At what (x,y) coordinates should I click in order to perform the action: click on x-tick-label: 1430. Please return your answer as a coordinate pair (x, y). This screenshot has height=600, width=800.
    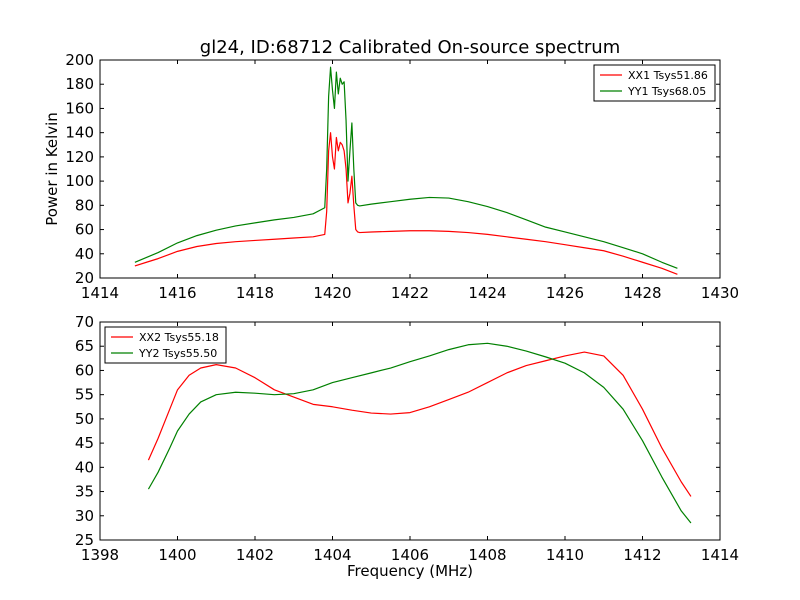
    Looking at the image, I should click on (720, 293).